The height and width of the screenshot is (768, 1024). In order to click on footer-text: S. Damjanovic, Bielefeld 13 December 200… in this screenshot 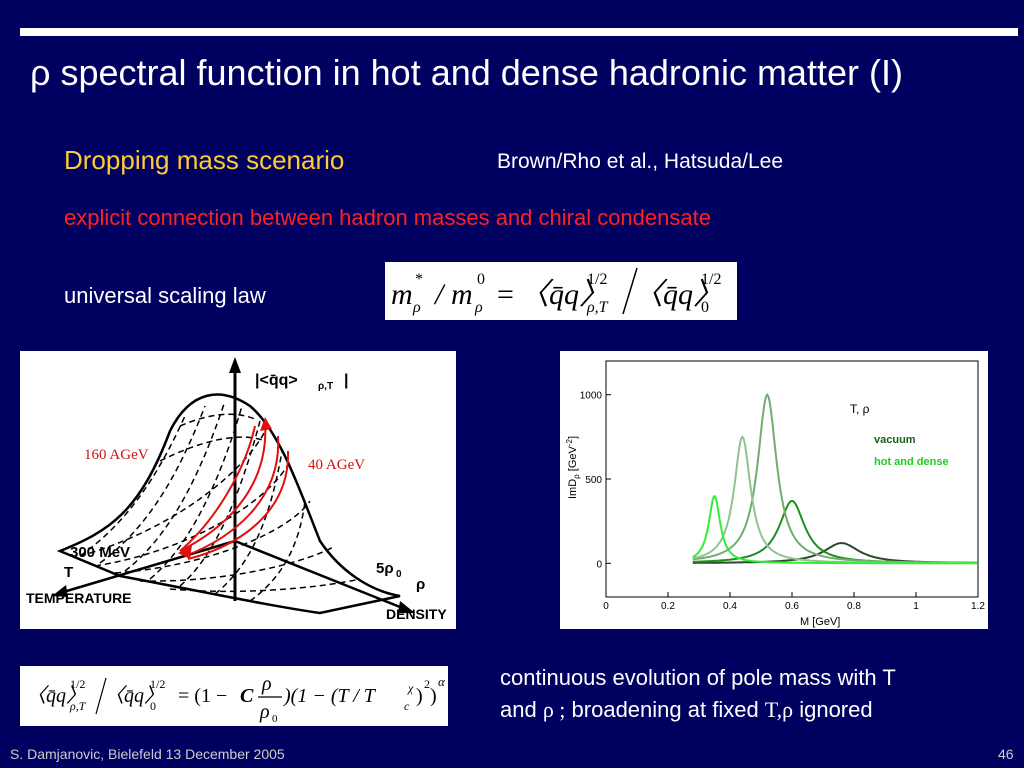, I will do `click(147, 754)`.